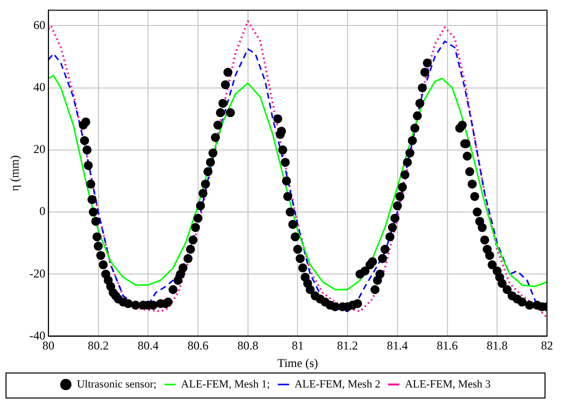  What do you see at coordinates (337, 384) in the screenshot?
I see `legend-label: ALE-FEM, Mesh 2` at bounding box center [337, 384].